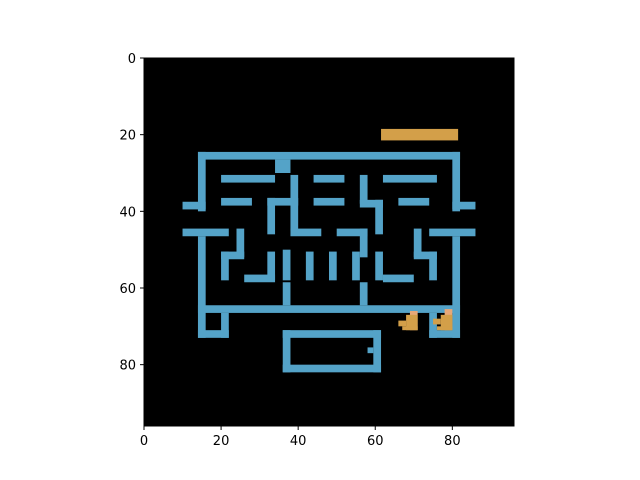 This screenshot has width=640, height=480. Describe the element at coordinates (375, 441) in the screenshot. I see `x-tick-label: 60` at that location.